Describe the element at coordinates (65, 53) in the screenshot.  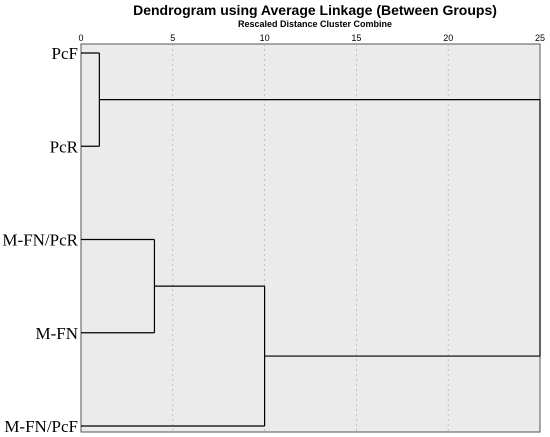
I see `leaf-label: PcF` at that location.